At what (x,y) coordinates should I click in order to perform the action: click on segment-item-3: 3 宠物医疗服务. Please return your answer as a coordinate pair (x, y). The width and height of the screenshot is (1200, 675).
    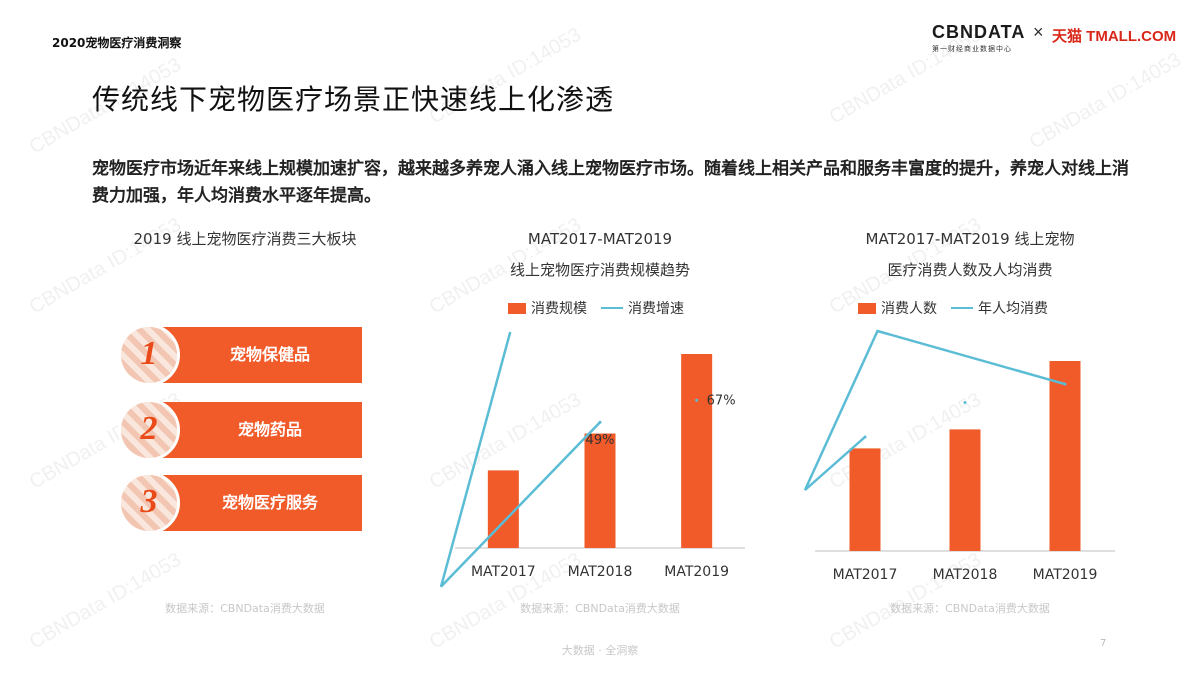
    Looking at the image, I should click on (240, 503).